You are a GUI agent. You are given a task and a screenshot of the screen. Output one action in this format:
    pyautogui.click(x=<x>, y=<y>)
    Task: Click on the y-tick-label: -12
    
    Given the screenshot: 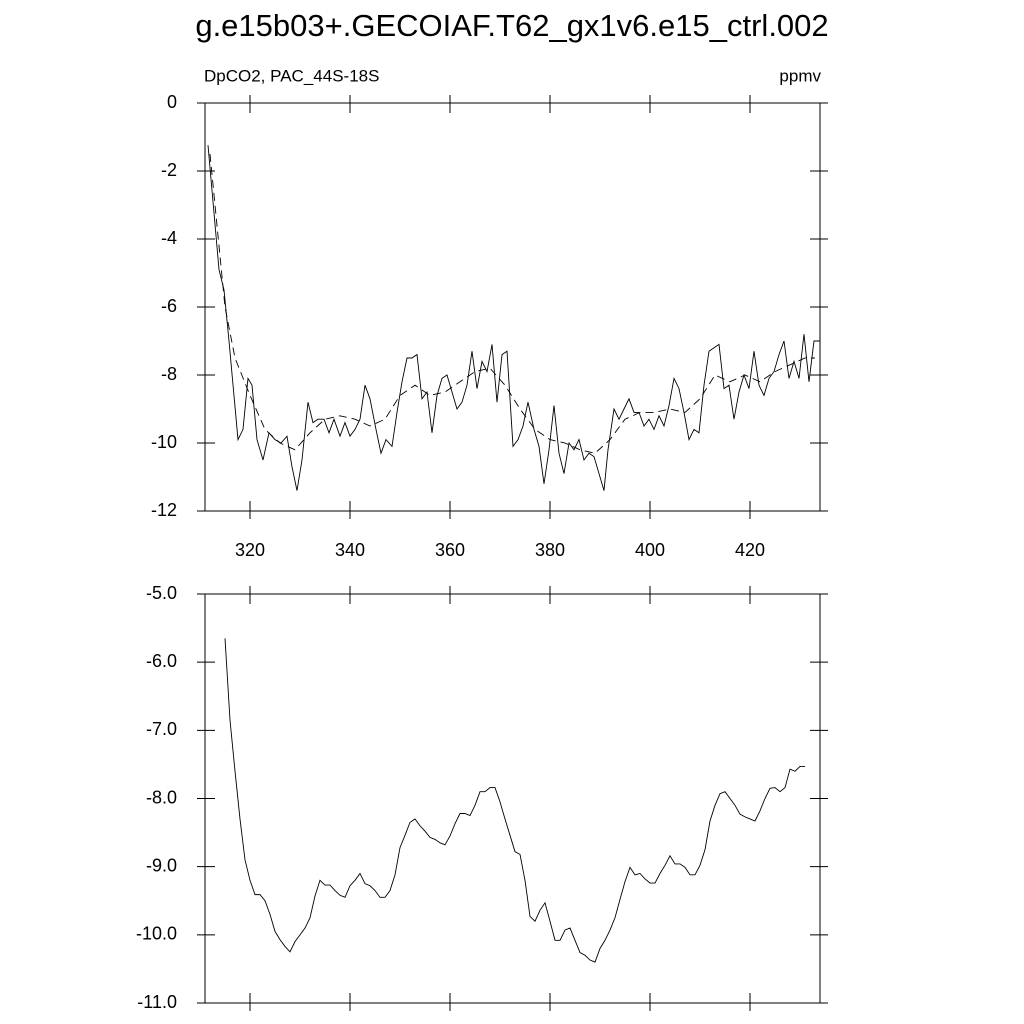 What is the action you would take?
    pyautogui.click(x=164, y=510)
    